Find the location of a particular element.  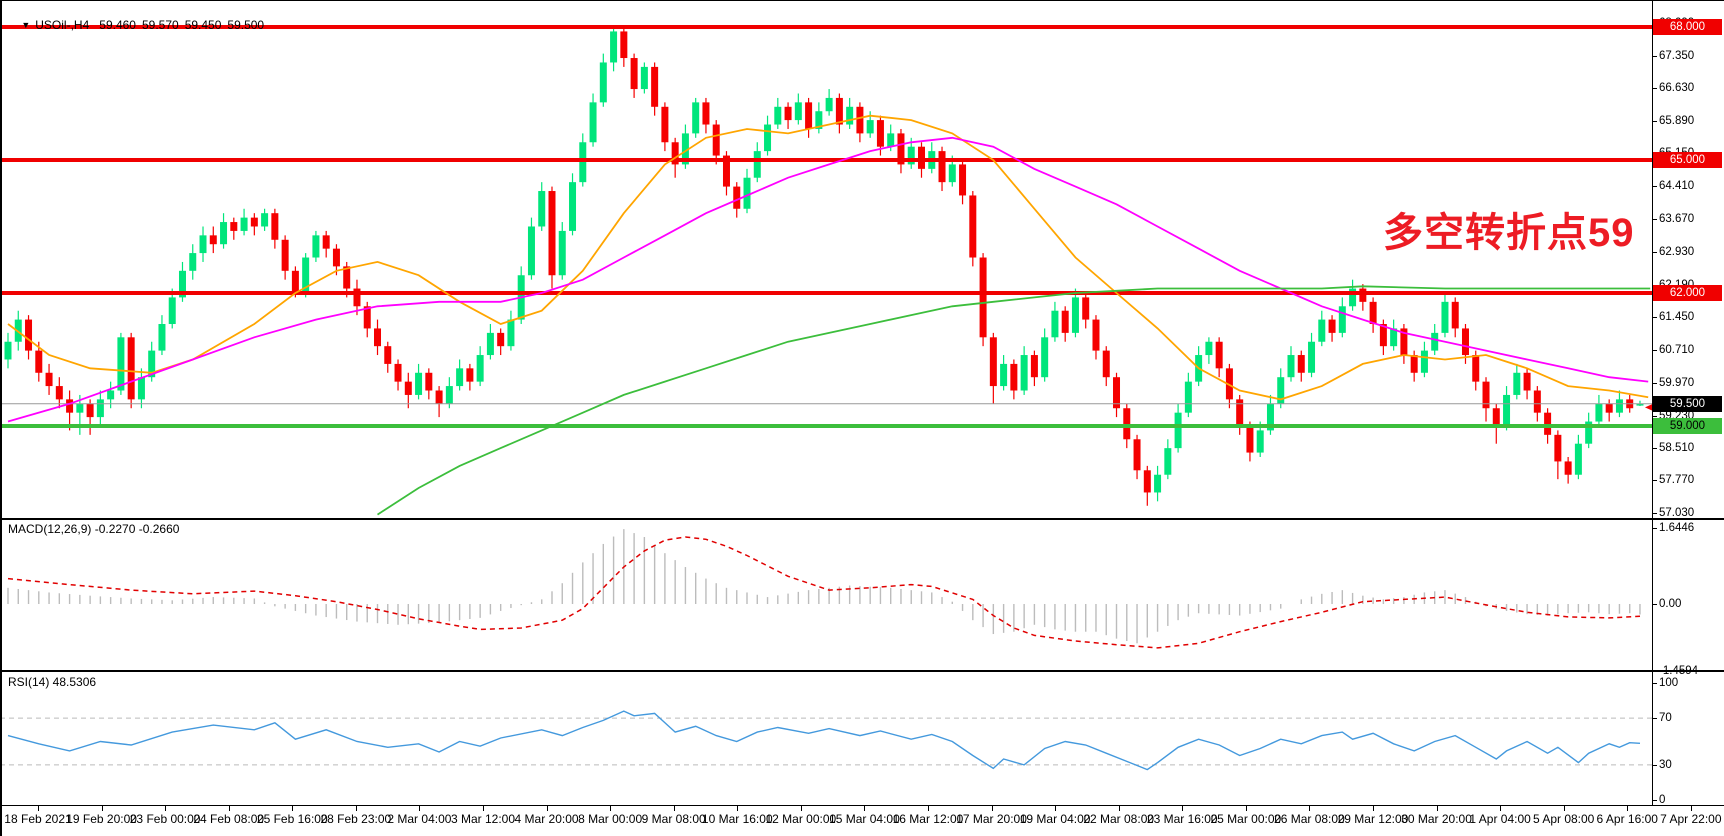

time-label: 2 Mar 04:00 is located at coordinates (419, 819).